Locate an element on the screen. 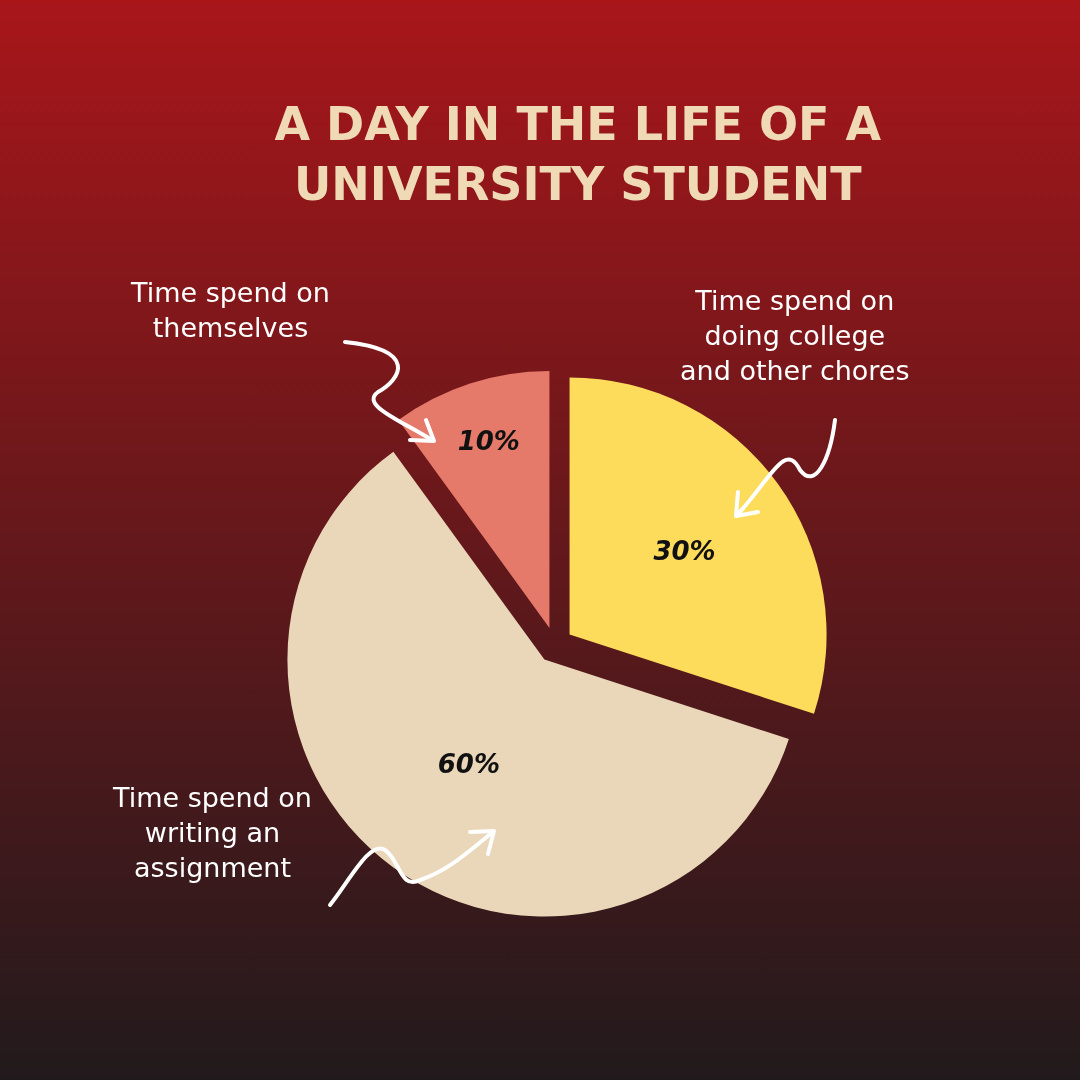  slice-label: Time spend on themselves is located at coordinates (230, 310).